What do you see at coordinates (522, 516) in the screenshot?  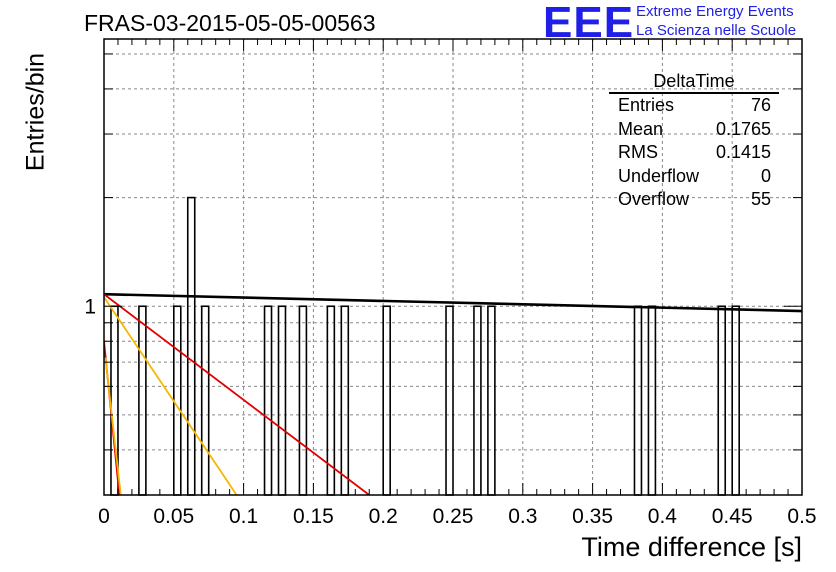 I see `x-tick-label: 0.3` at bounding box center [522, 516].